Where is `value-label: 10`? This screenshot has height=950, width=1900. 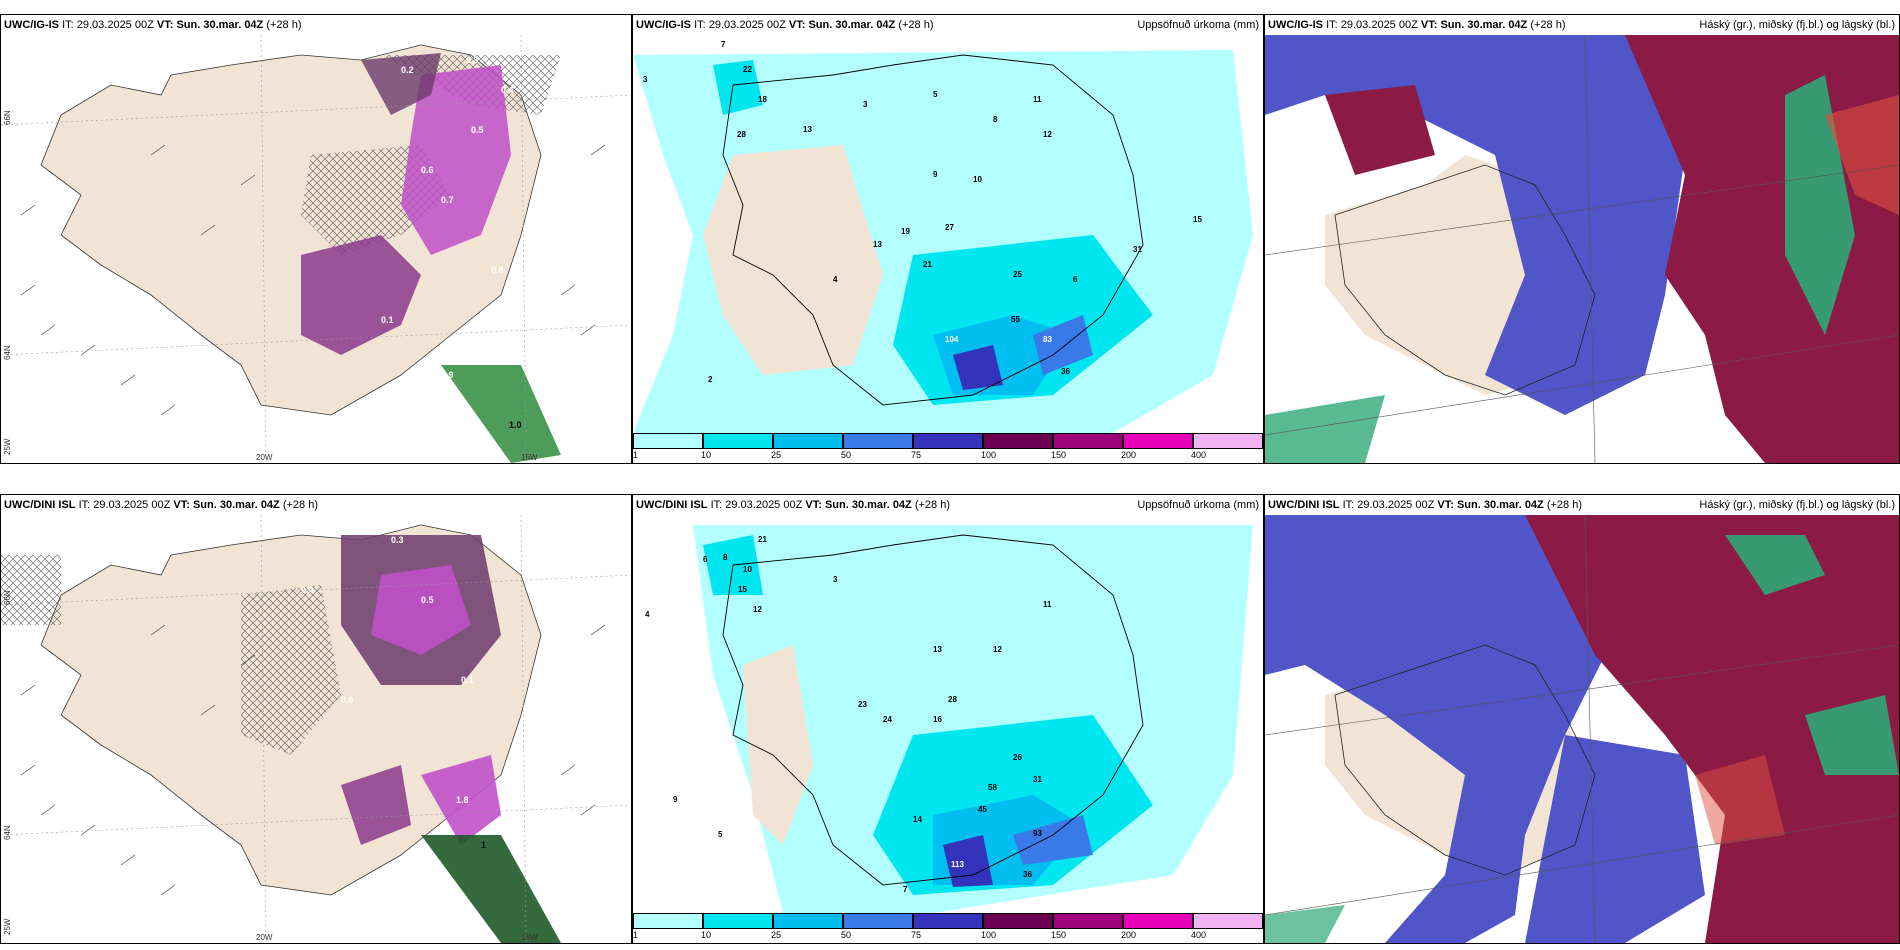 value-label: 10 is located at coordinates (747, 569).